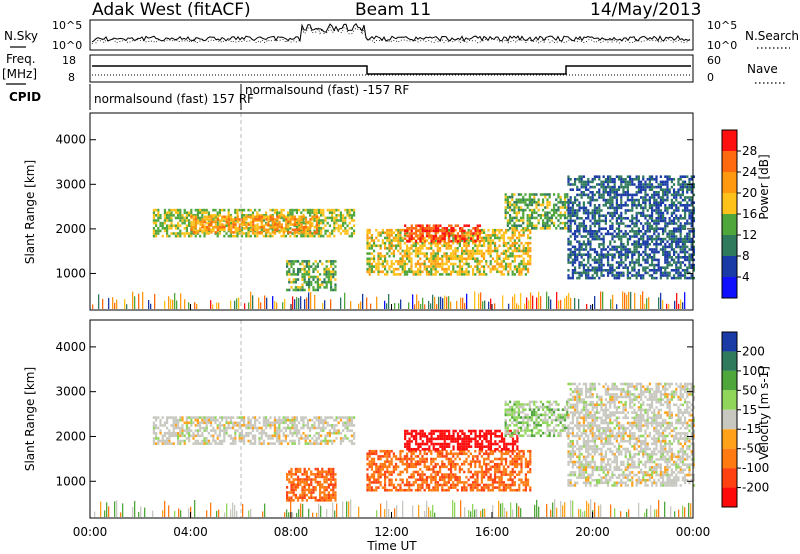 The height and width of the screenshot is (554, 800). Describe the element at coordinates (729, 140) in the screenshot. I see `power-colorbar-swatch` at that location.